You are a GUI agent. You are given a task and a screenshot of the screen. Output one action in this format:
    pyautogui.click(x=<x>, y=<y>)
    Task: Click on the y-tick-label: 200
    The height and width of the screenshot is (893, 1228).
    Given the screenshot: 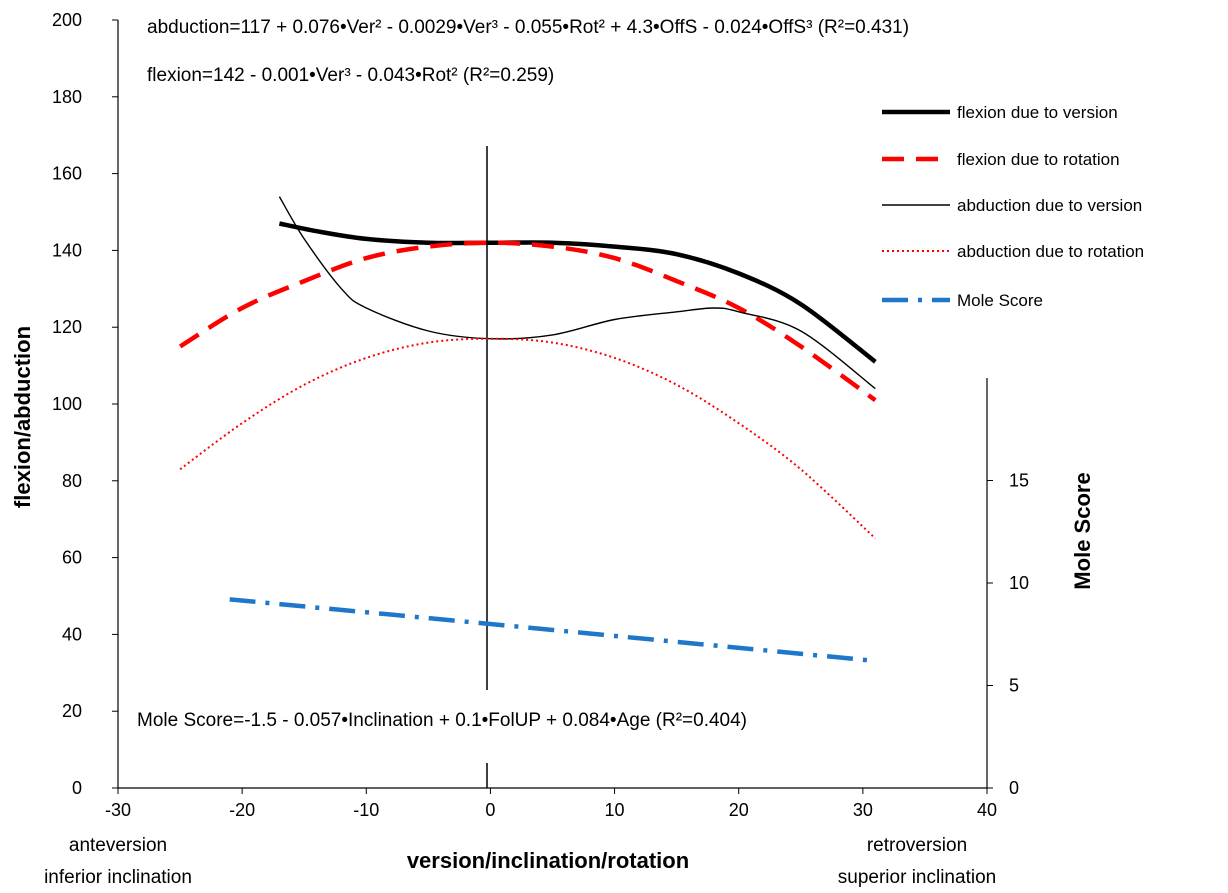 What is the action you would take?
    pyautogui.click(x=67, y=20)
    